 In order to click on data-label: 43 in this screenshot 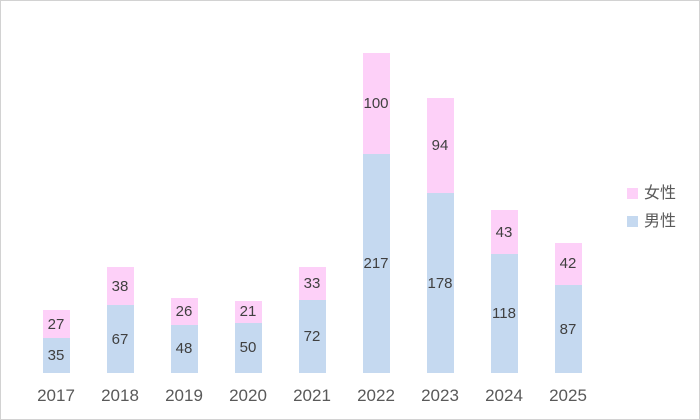, I will do `click(504, 232)`.